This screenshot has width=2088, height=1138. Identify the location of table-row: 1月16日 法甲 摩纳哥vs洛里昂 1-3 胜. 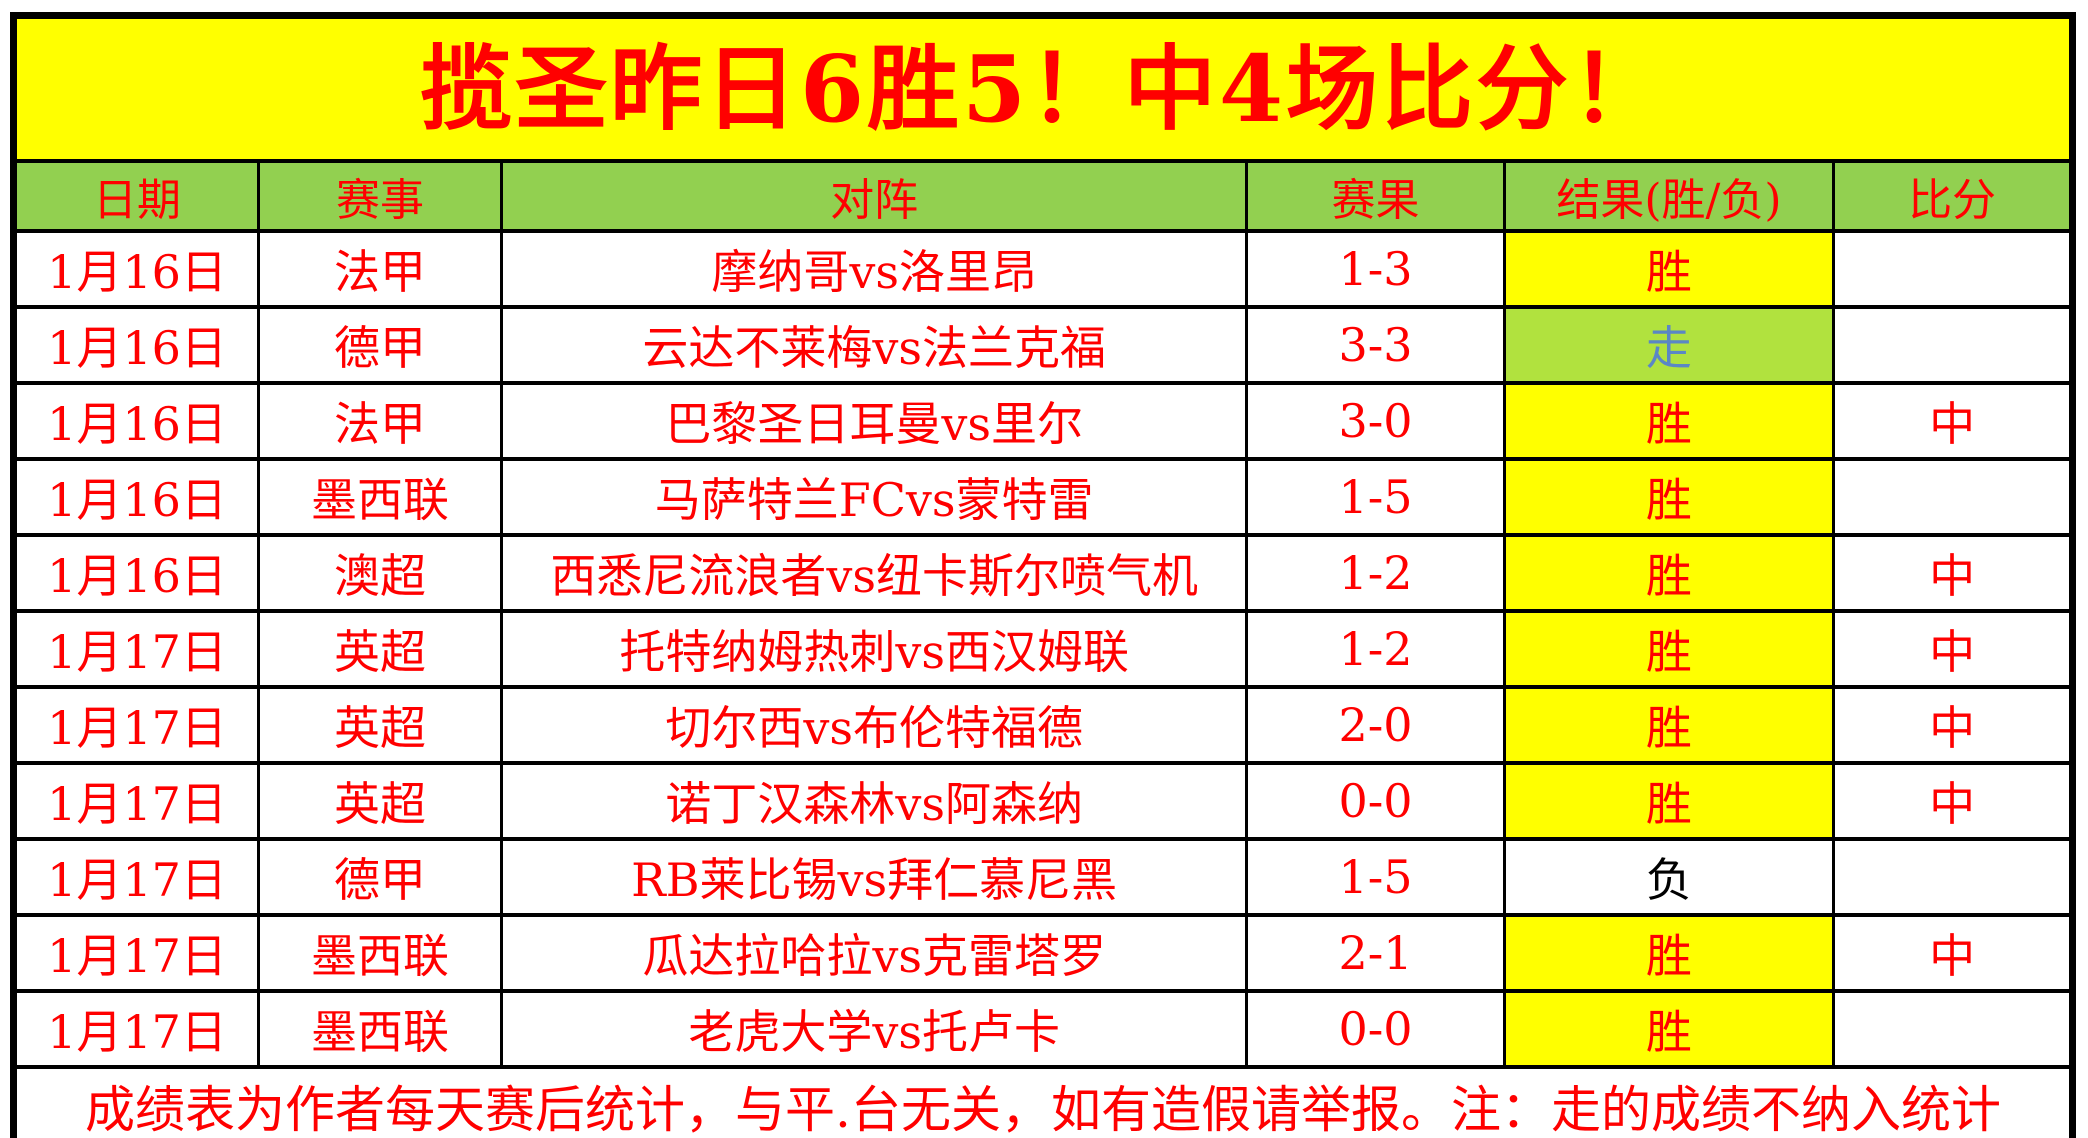
(1042, 269).